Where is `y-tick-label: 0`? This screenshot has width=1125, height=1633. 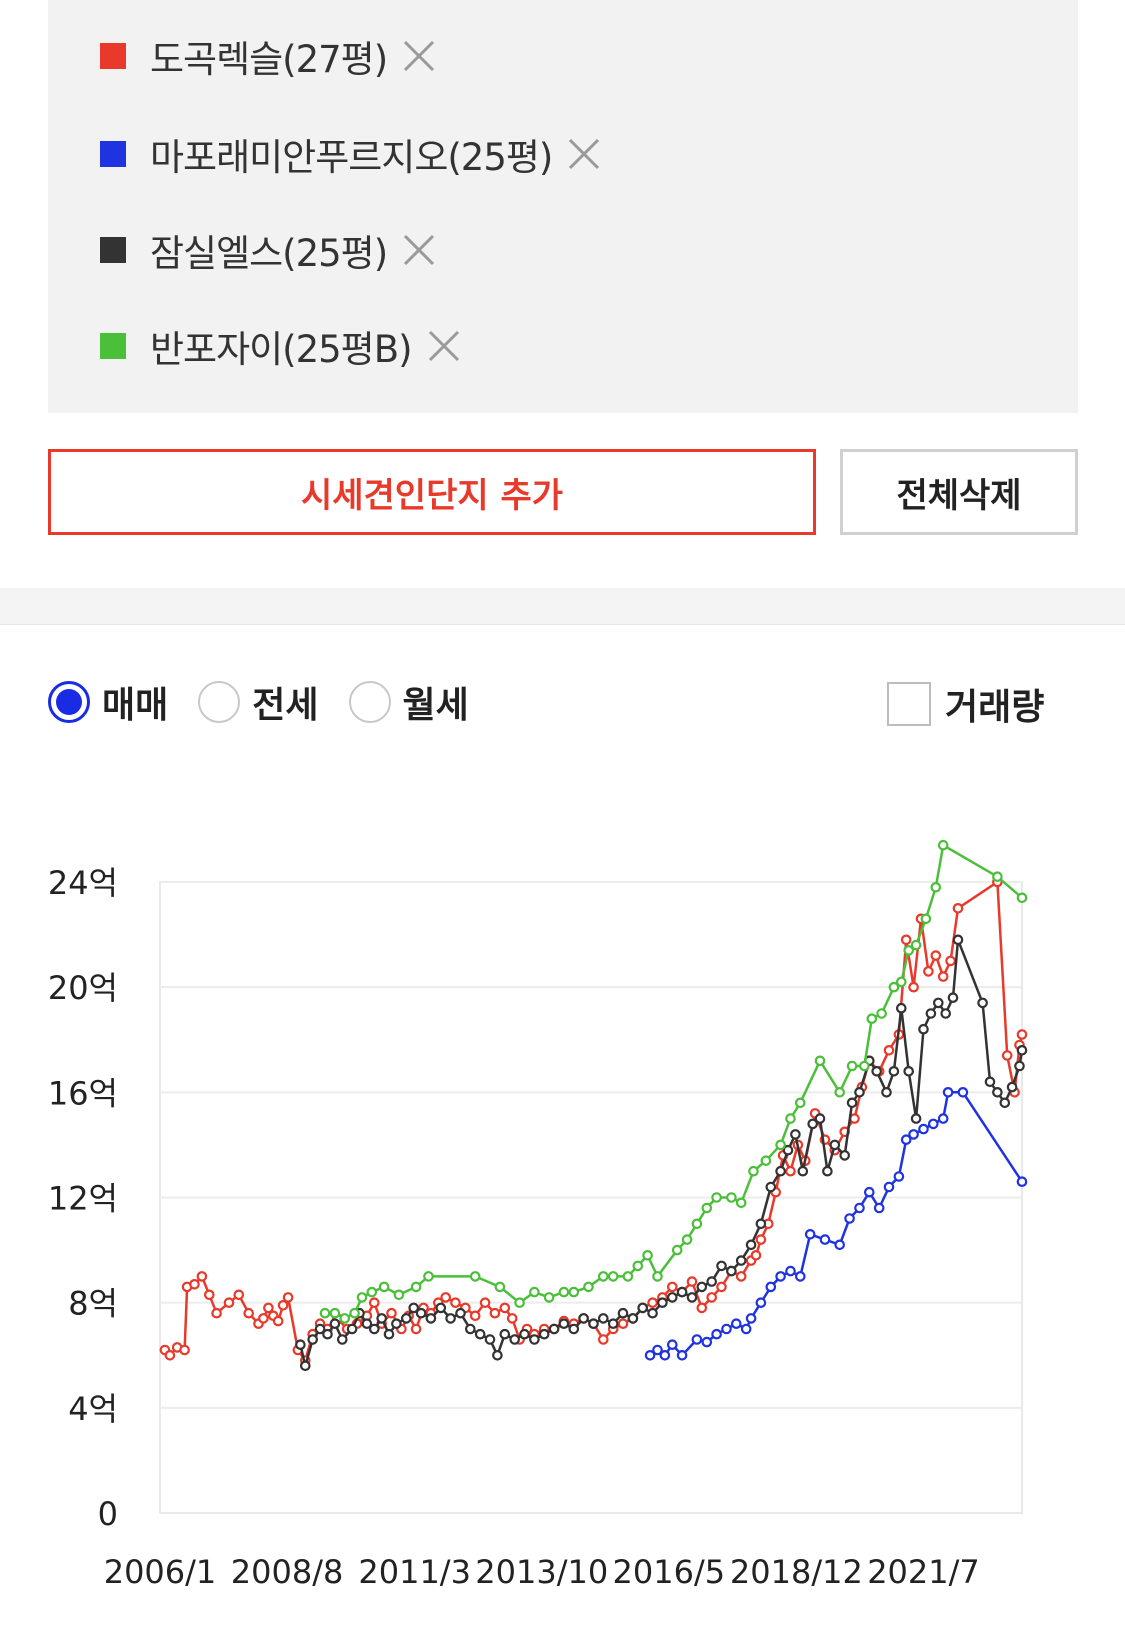
y-tick-label: 0 is located at coordinates (108, 1514).